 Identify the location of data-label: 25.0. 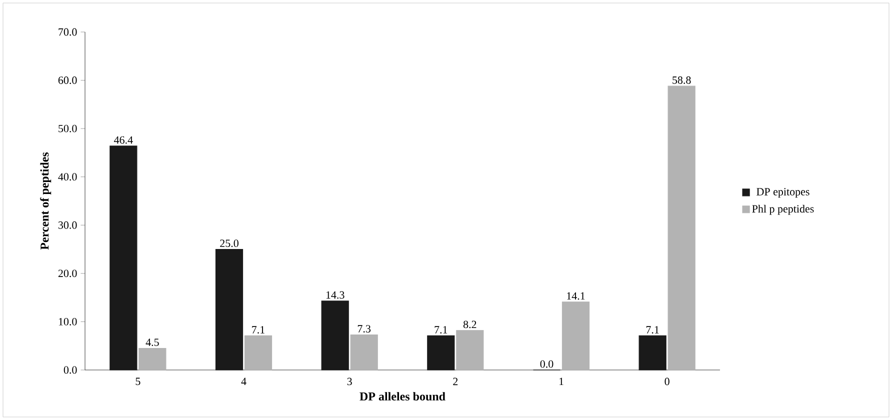
(229, 244).